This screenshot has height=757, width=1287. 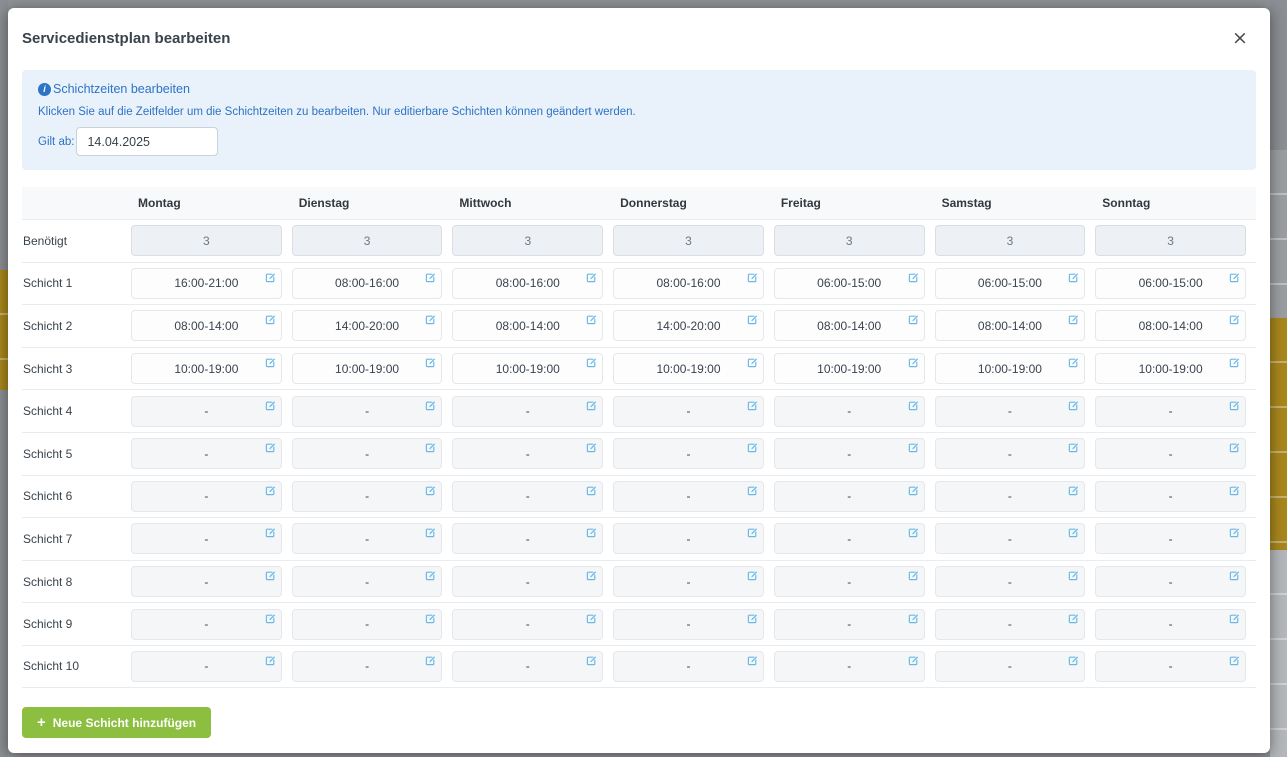 What do you see at coordinates (117, 722) in the screenshot?
I see `add-shift-button: + Neue Schicht hinzufügen` at bounding box center [117, 722].